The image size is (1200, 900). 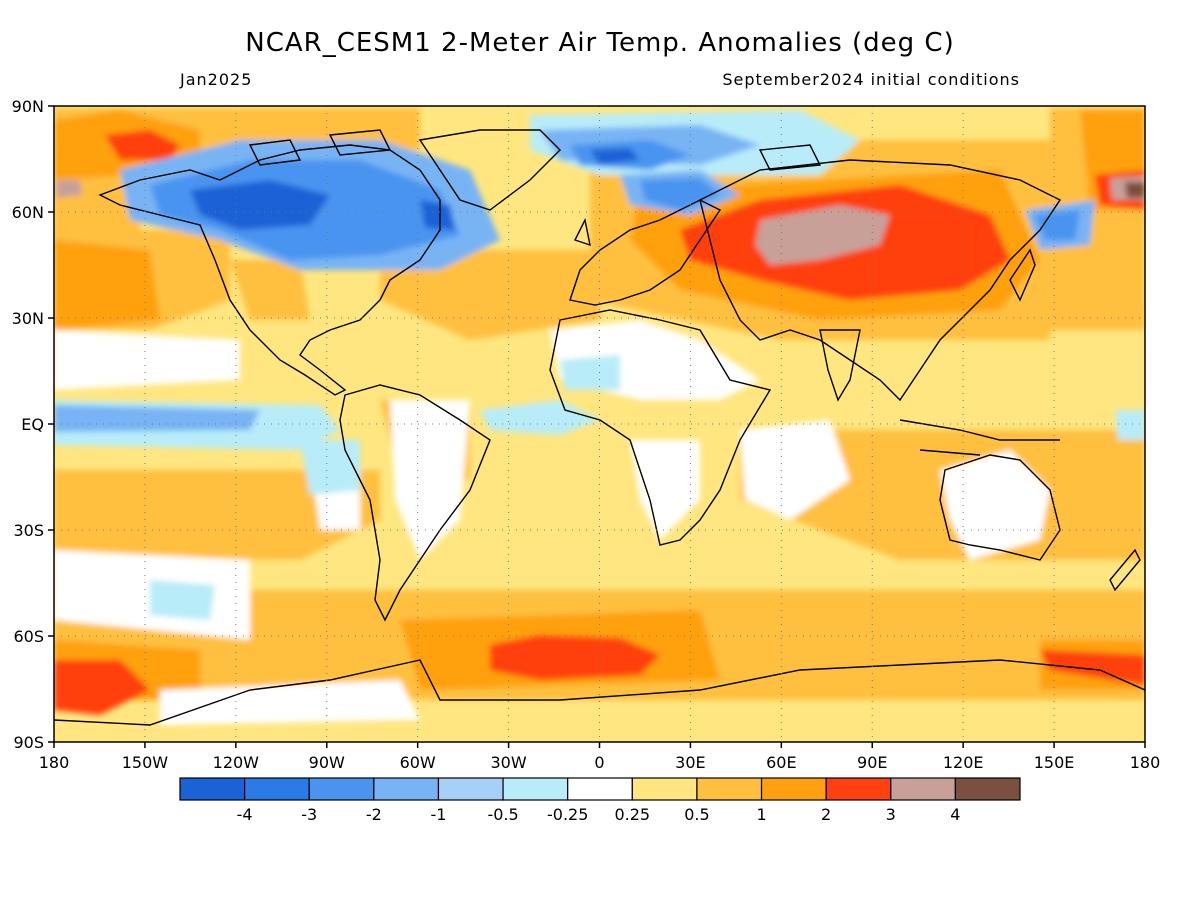 I want to click on forecast-month: Jan2025, so click(x=216, y=79).